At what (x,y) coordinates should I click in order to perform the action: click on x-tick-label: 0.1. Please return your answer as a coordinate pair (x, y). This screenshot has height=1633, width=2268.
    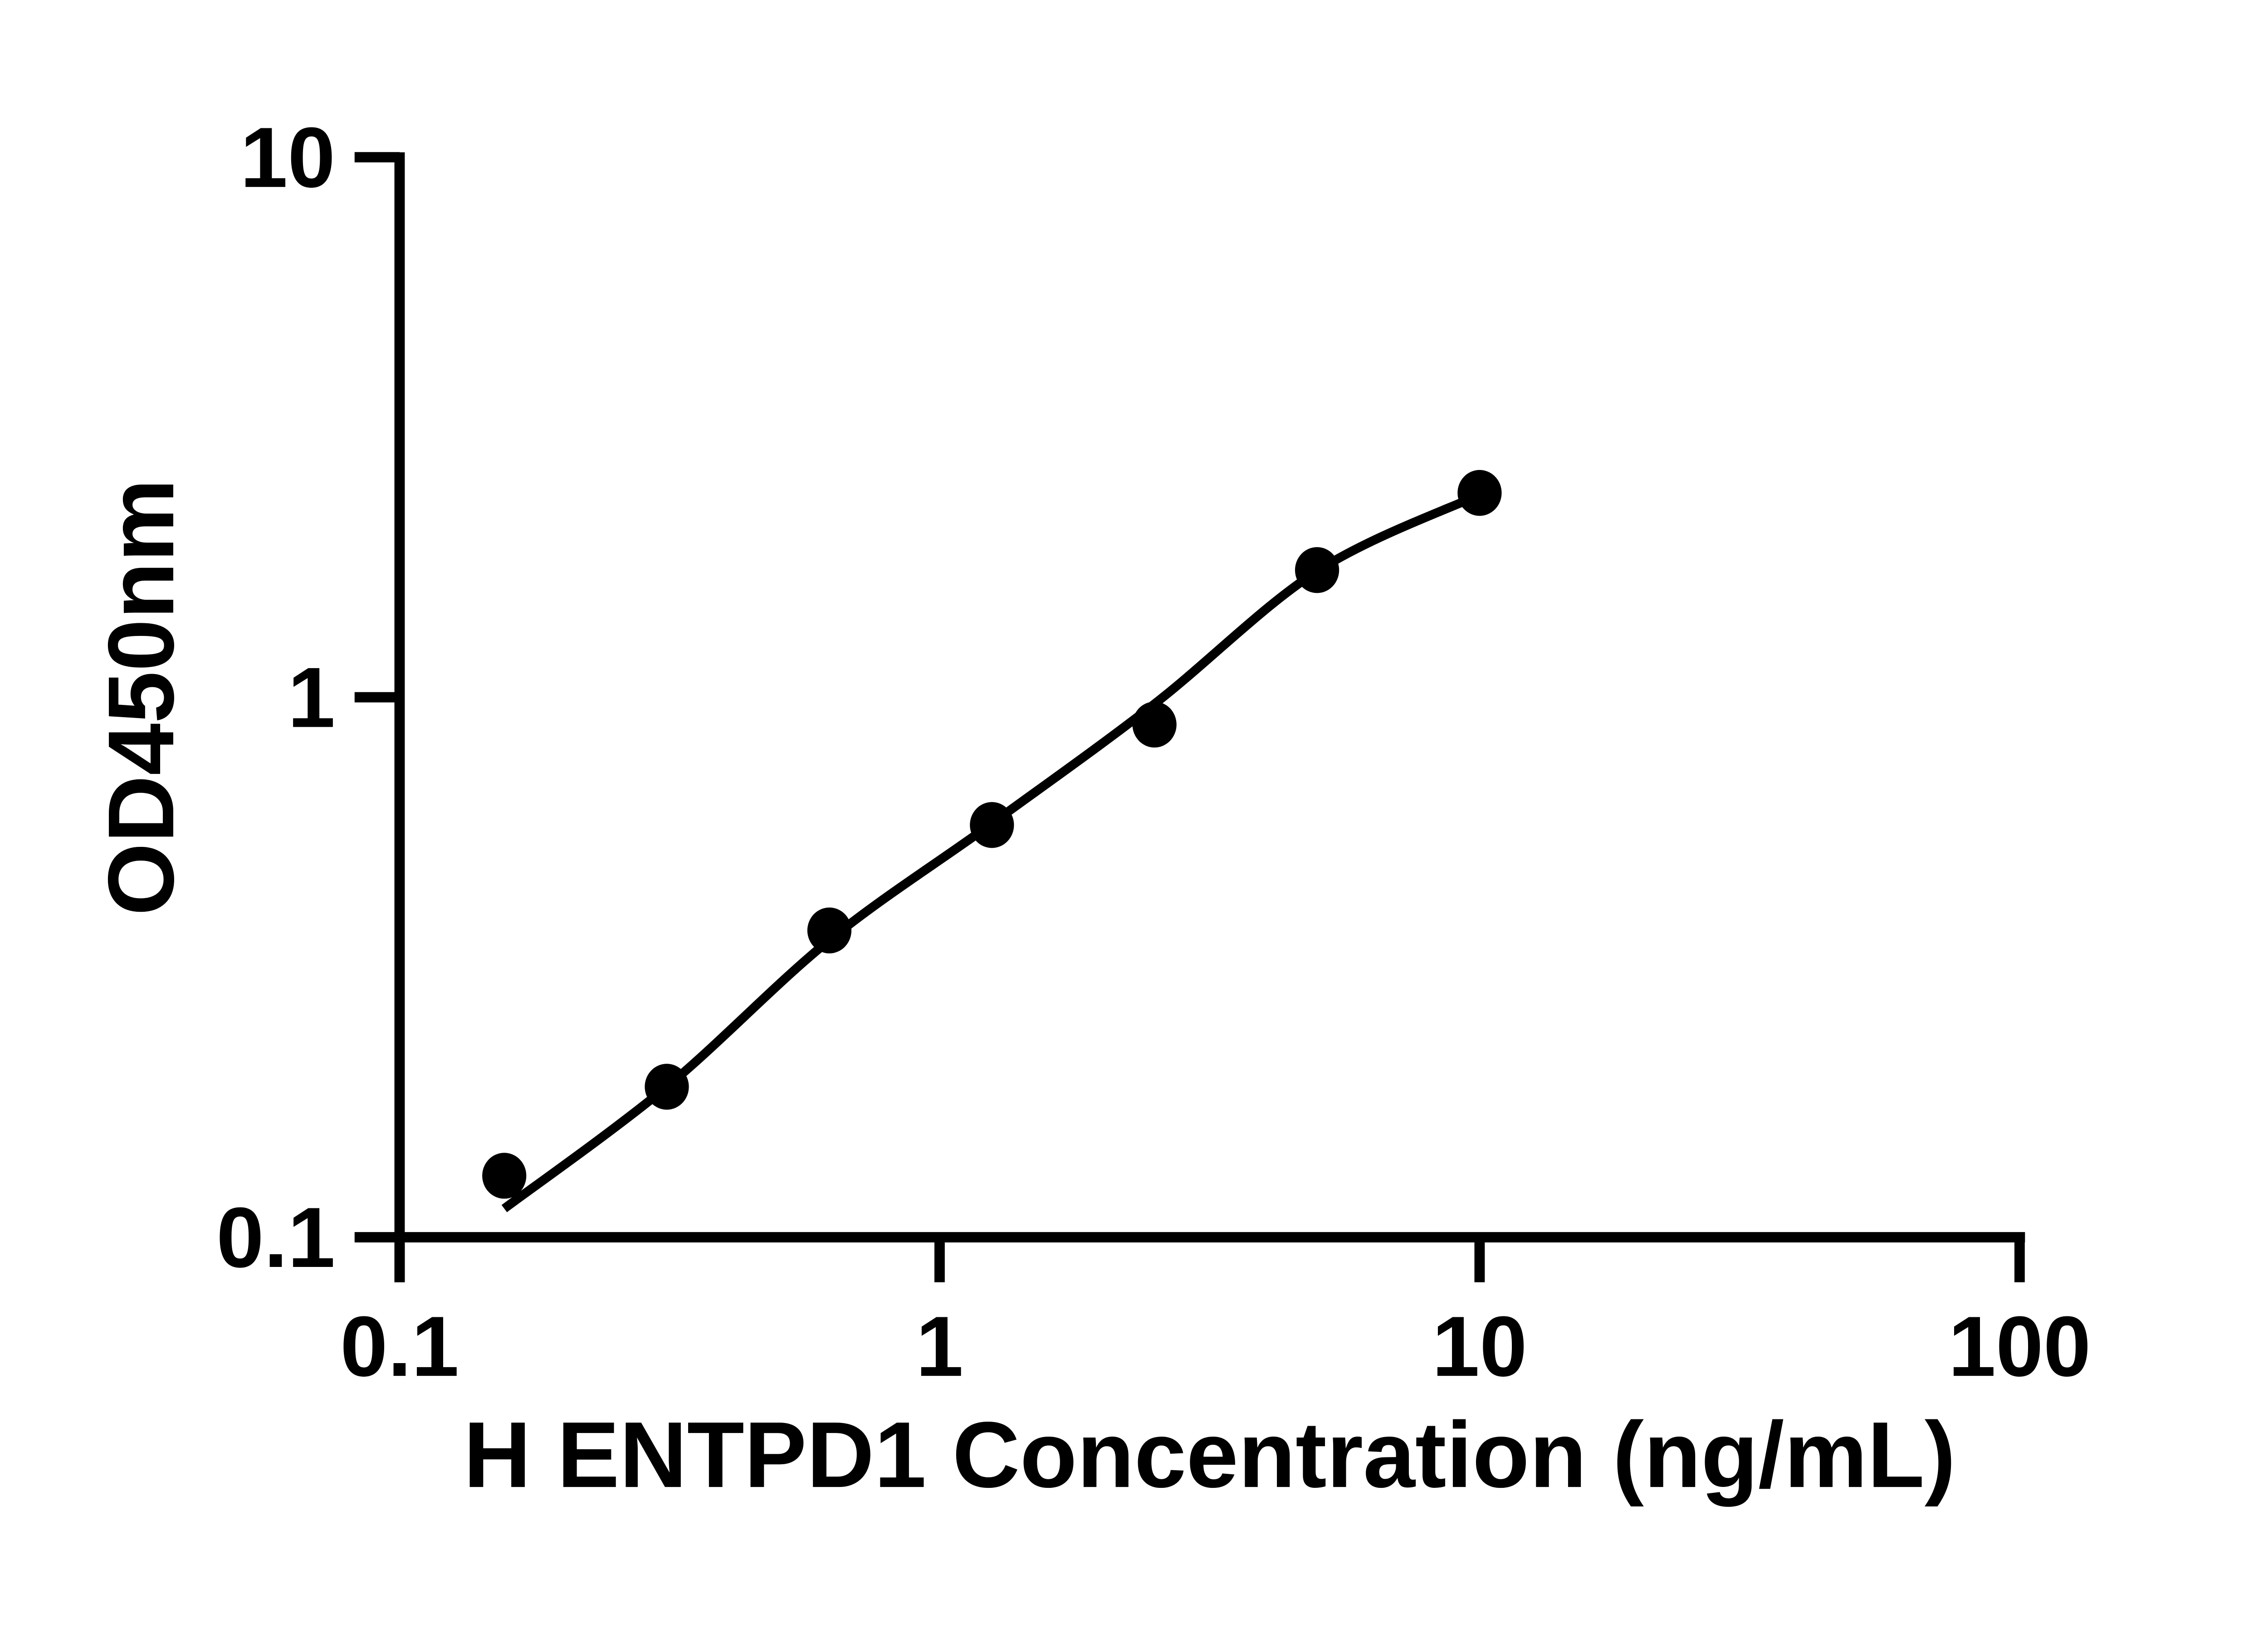
    Looking at the image, I should click on (400, 1346).